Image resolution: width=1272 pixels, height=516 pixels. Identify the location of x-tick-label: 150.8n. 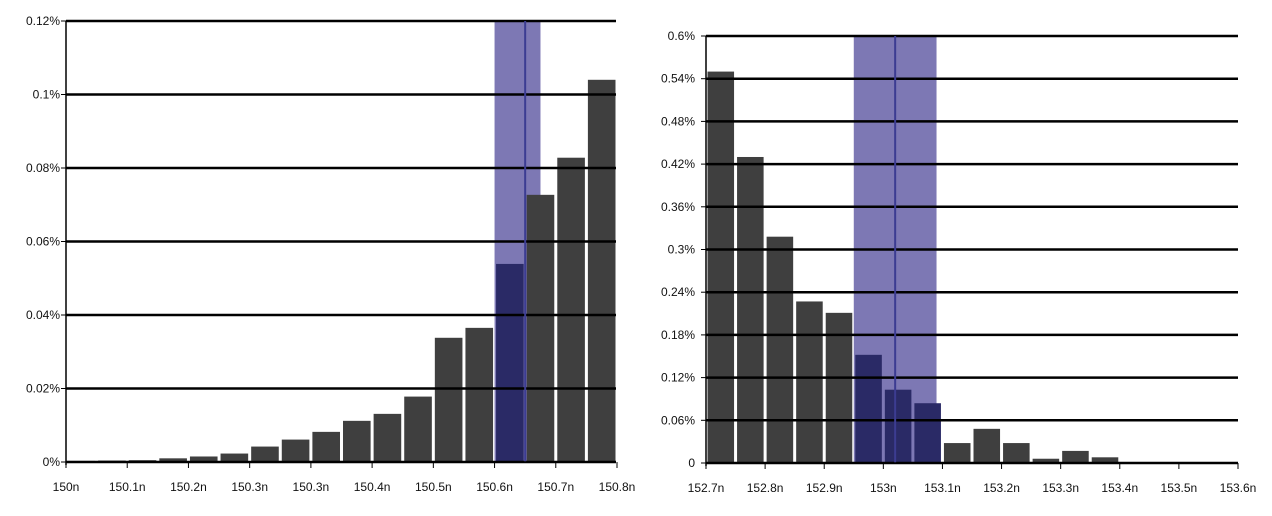
(617, 487).